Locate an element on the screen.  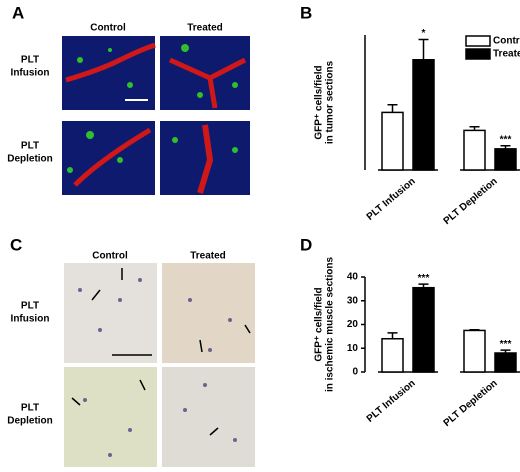
panel-letter: A is located at coordinates (18, 12).